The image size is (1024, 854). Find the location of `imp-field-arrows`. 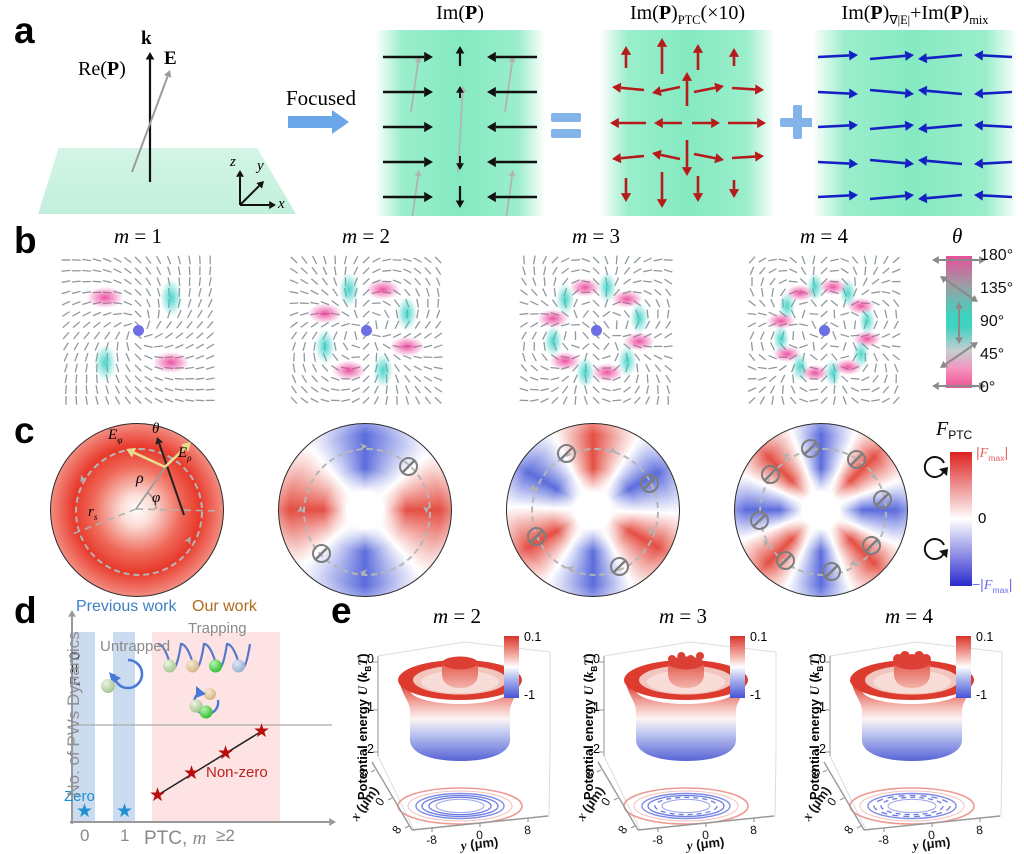

imp-field-arrows is located at coordinates (460, 136).